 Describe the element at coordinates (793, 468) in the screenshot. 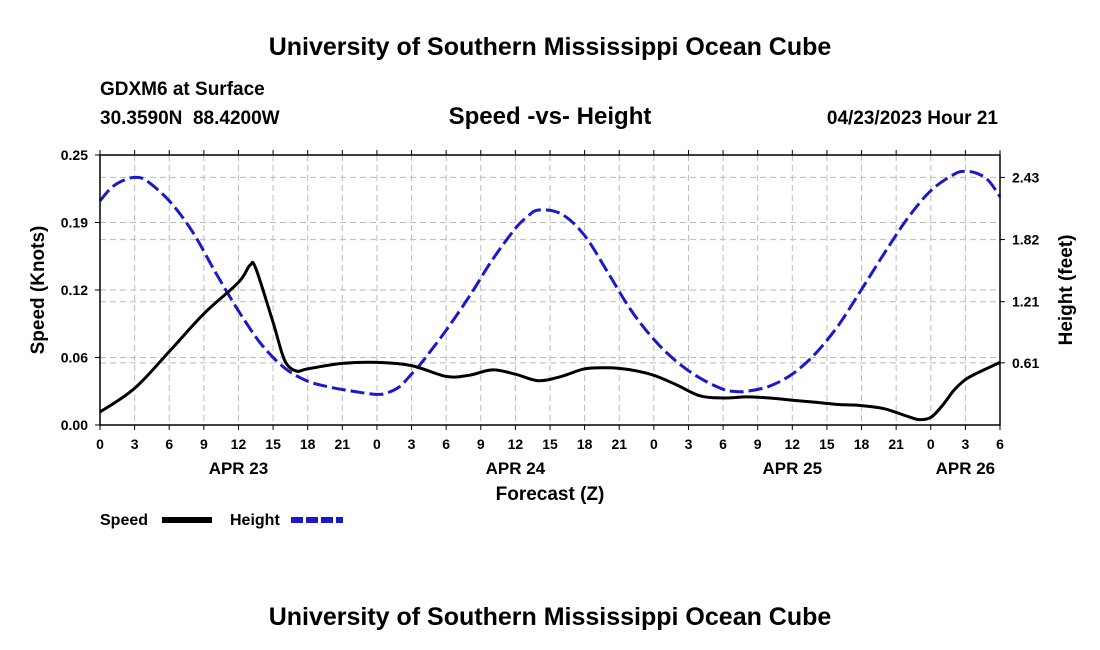

I see `date-label: APR 25` at that location.